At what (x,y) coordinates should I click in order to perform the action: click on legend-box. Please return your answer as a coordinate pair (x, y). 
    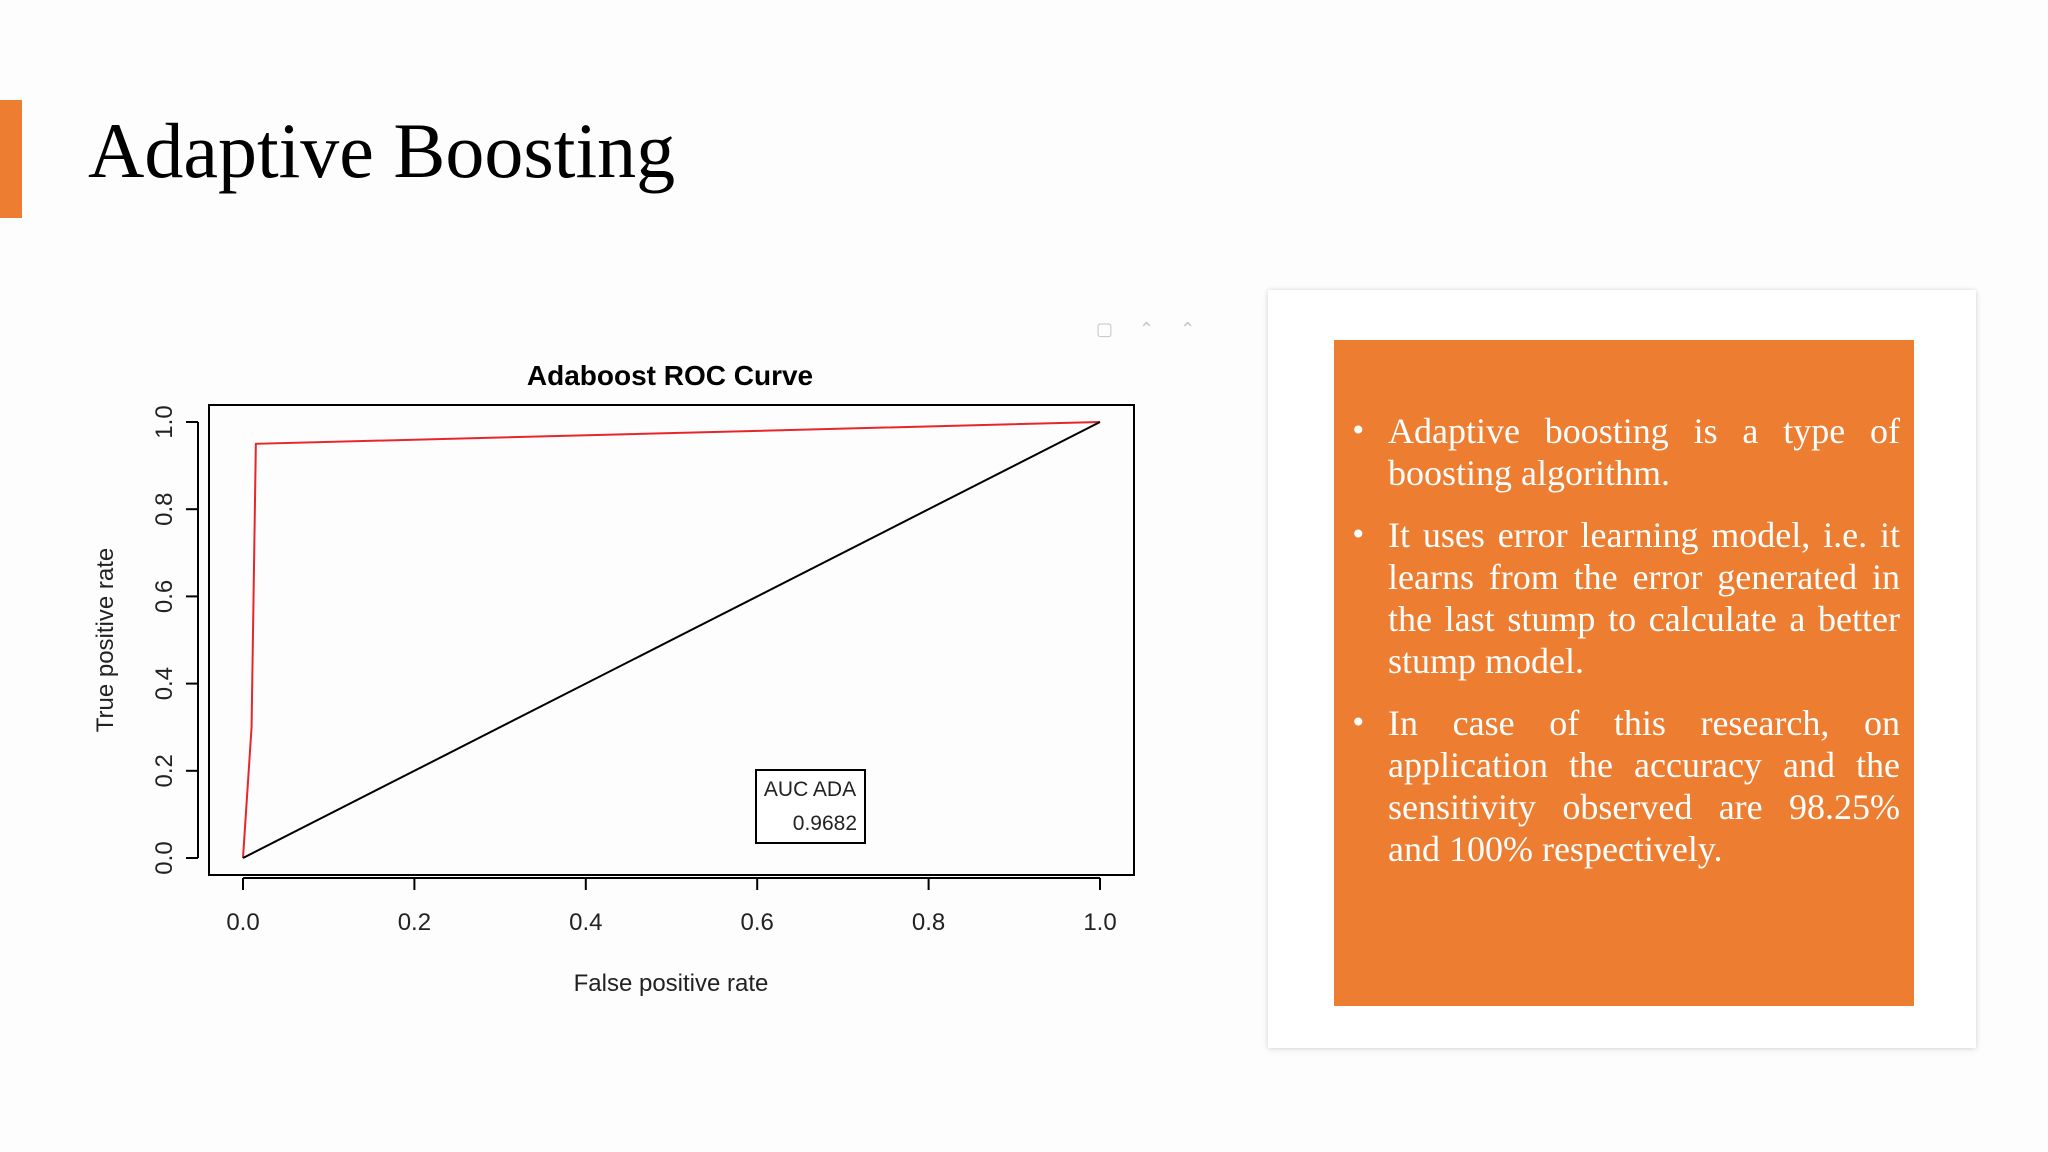
    Looking at the image, I should click on (810, 806).